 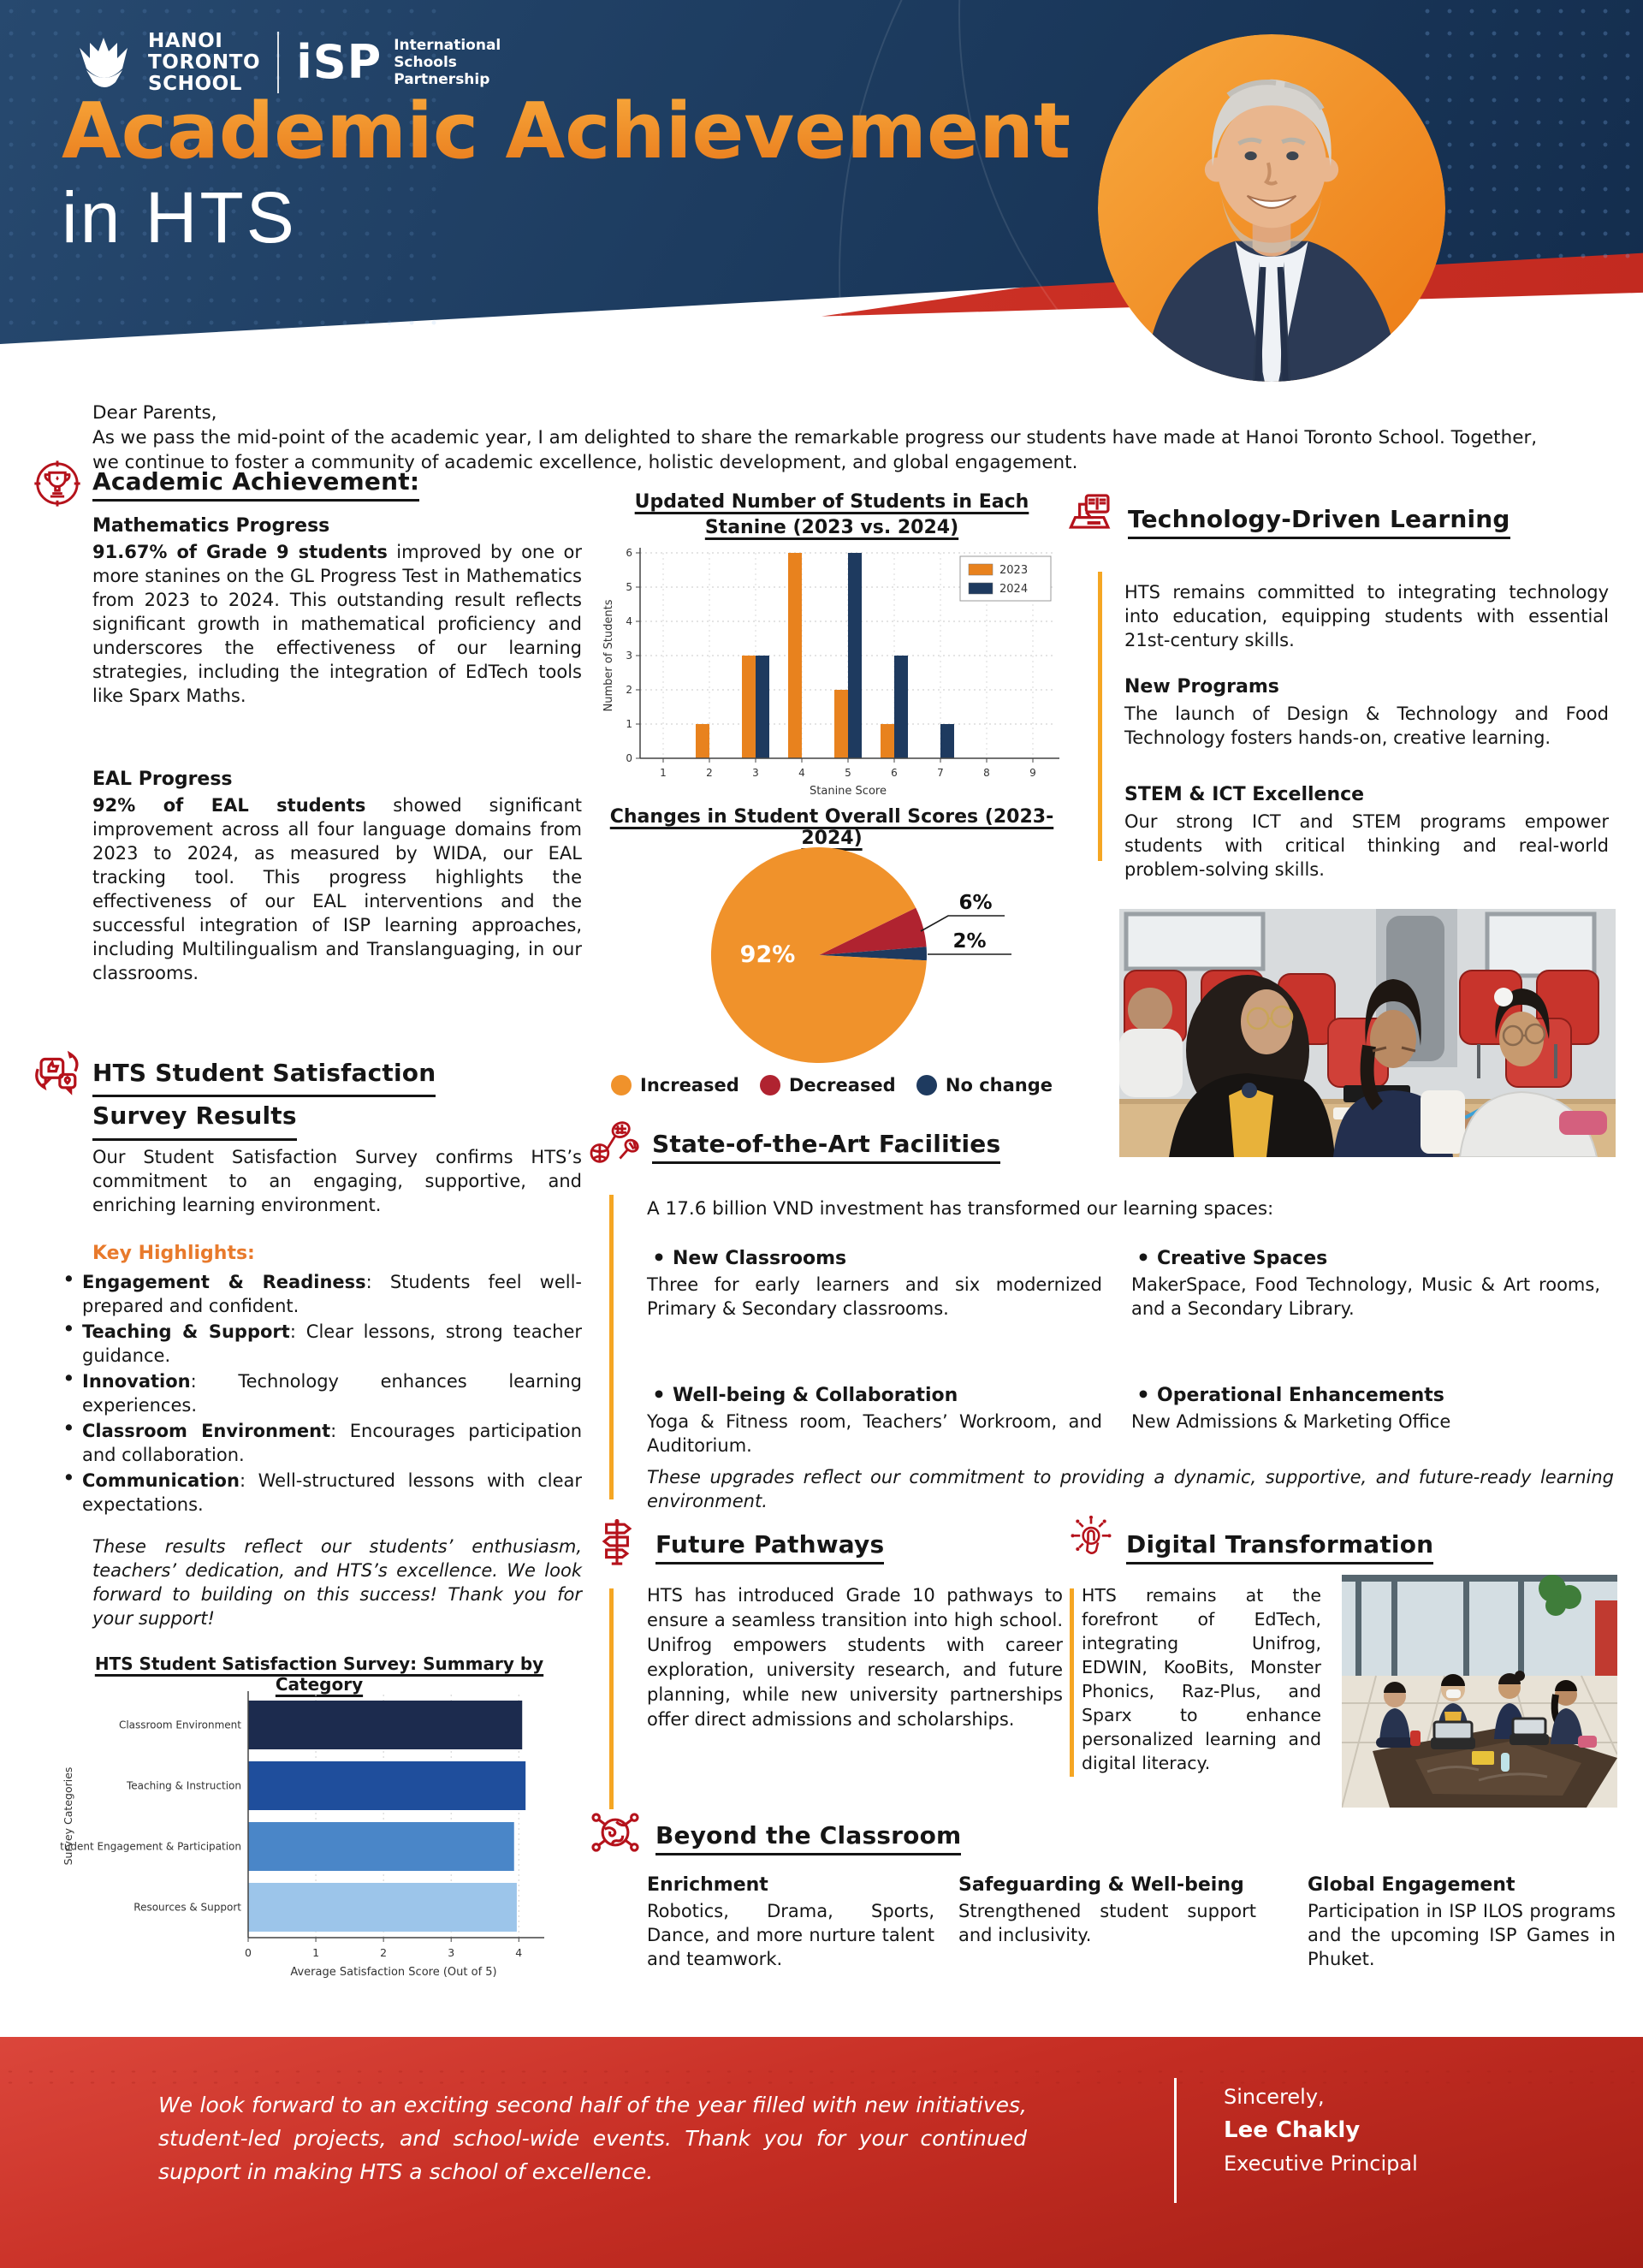 What do you see at coordinates (154, 413) in the screenshot?
I see `salutation: Dear Parents,` at bounding box center [154, 413].